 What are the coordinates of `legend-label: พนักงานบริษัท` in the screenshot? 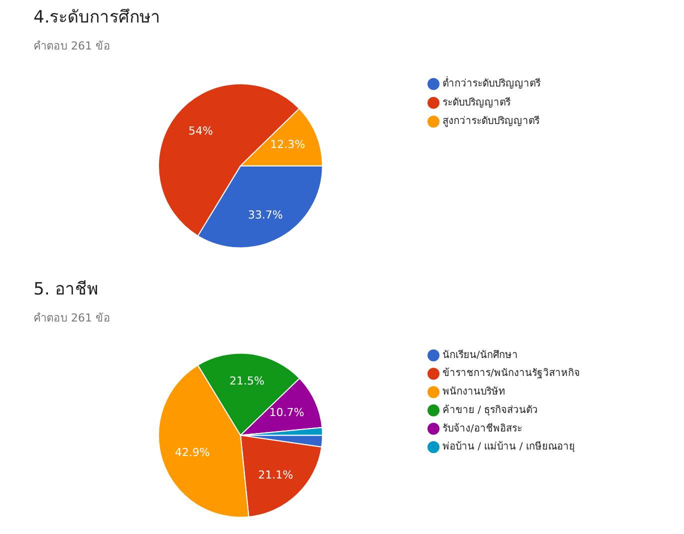 It's located at (474, 392).